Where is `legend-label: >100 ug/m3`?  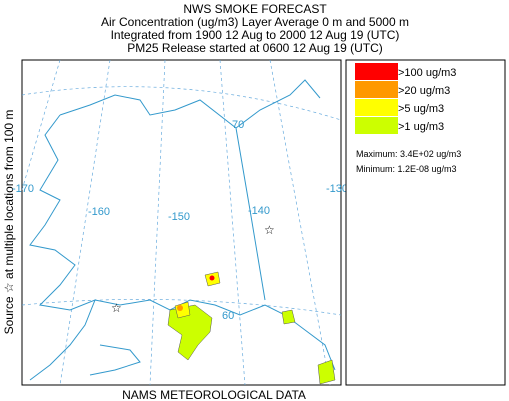
legend-label: >100 ug/m3 is located at coordinates (427, 73).